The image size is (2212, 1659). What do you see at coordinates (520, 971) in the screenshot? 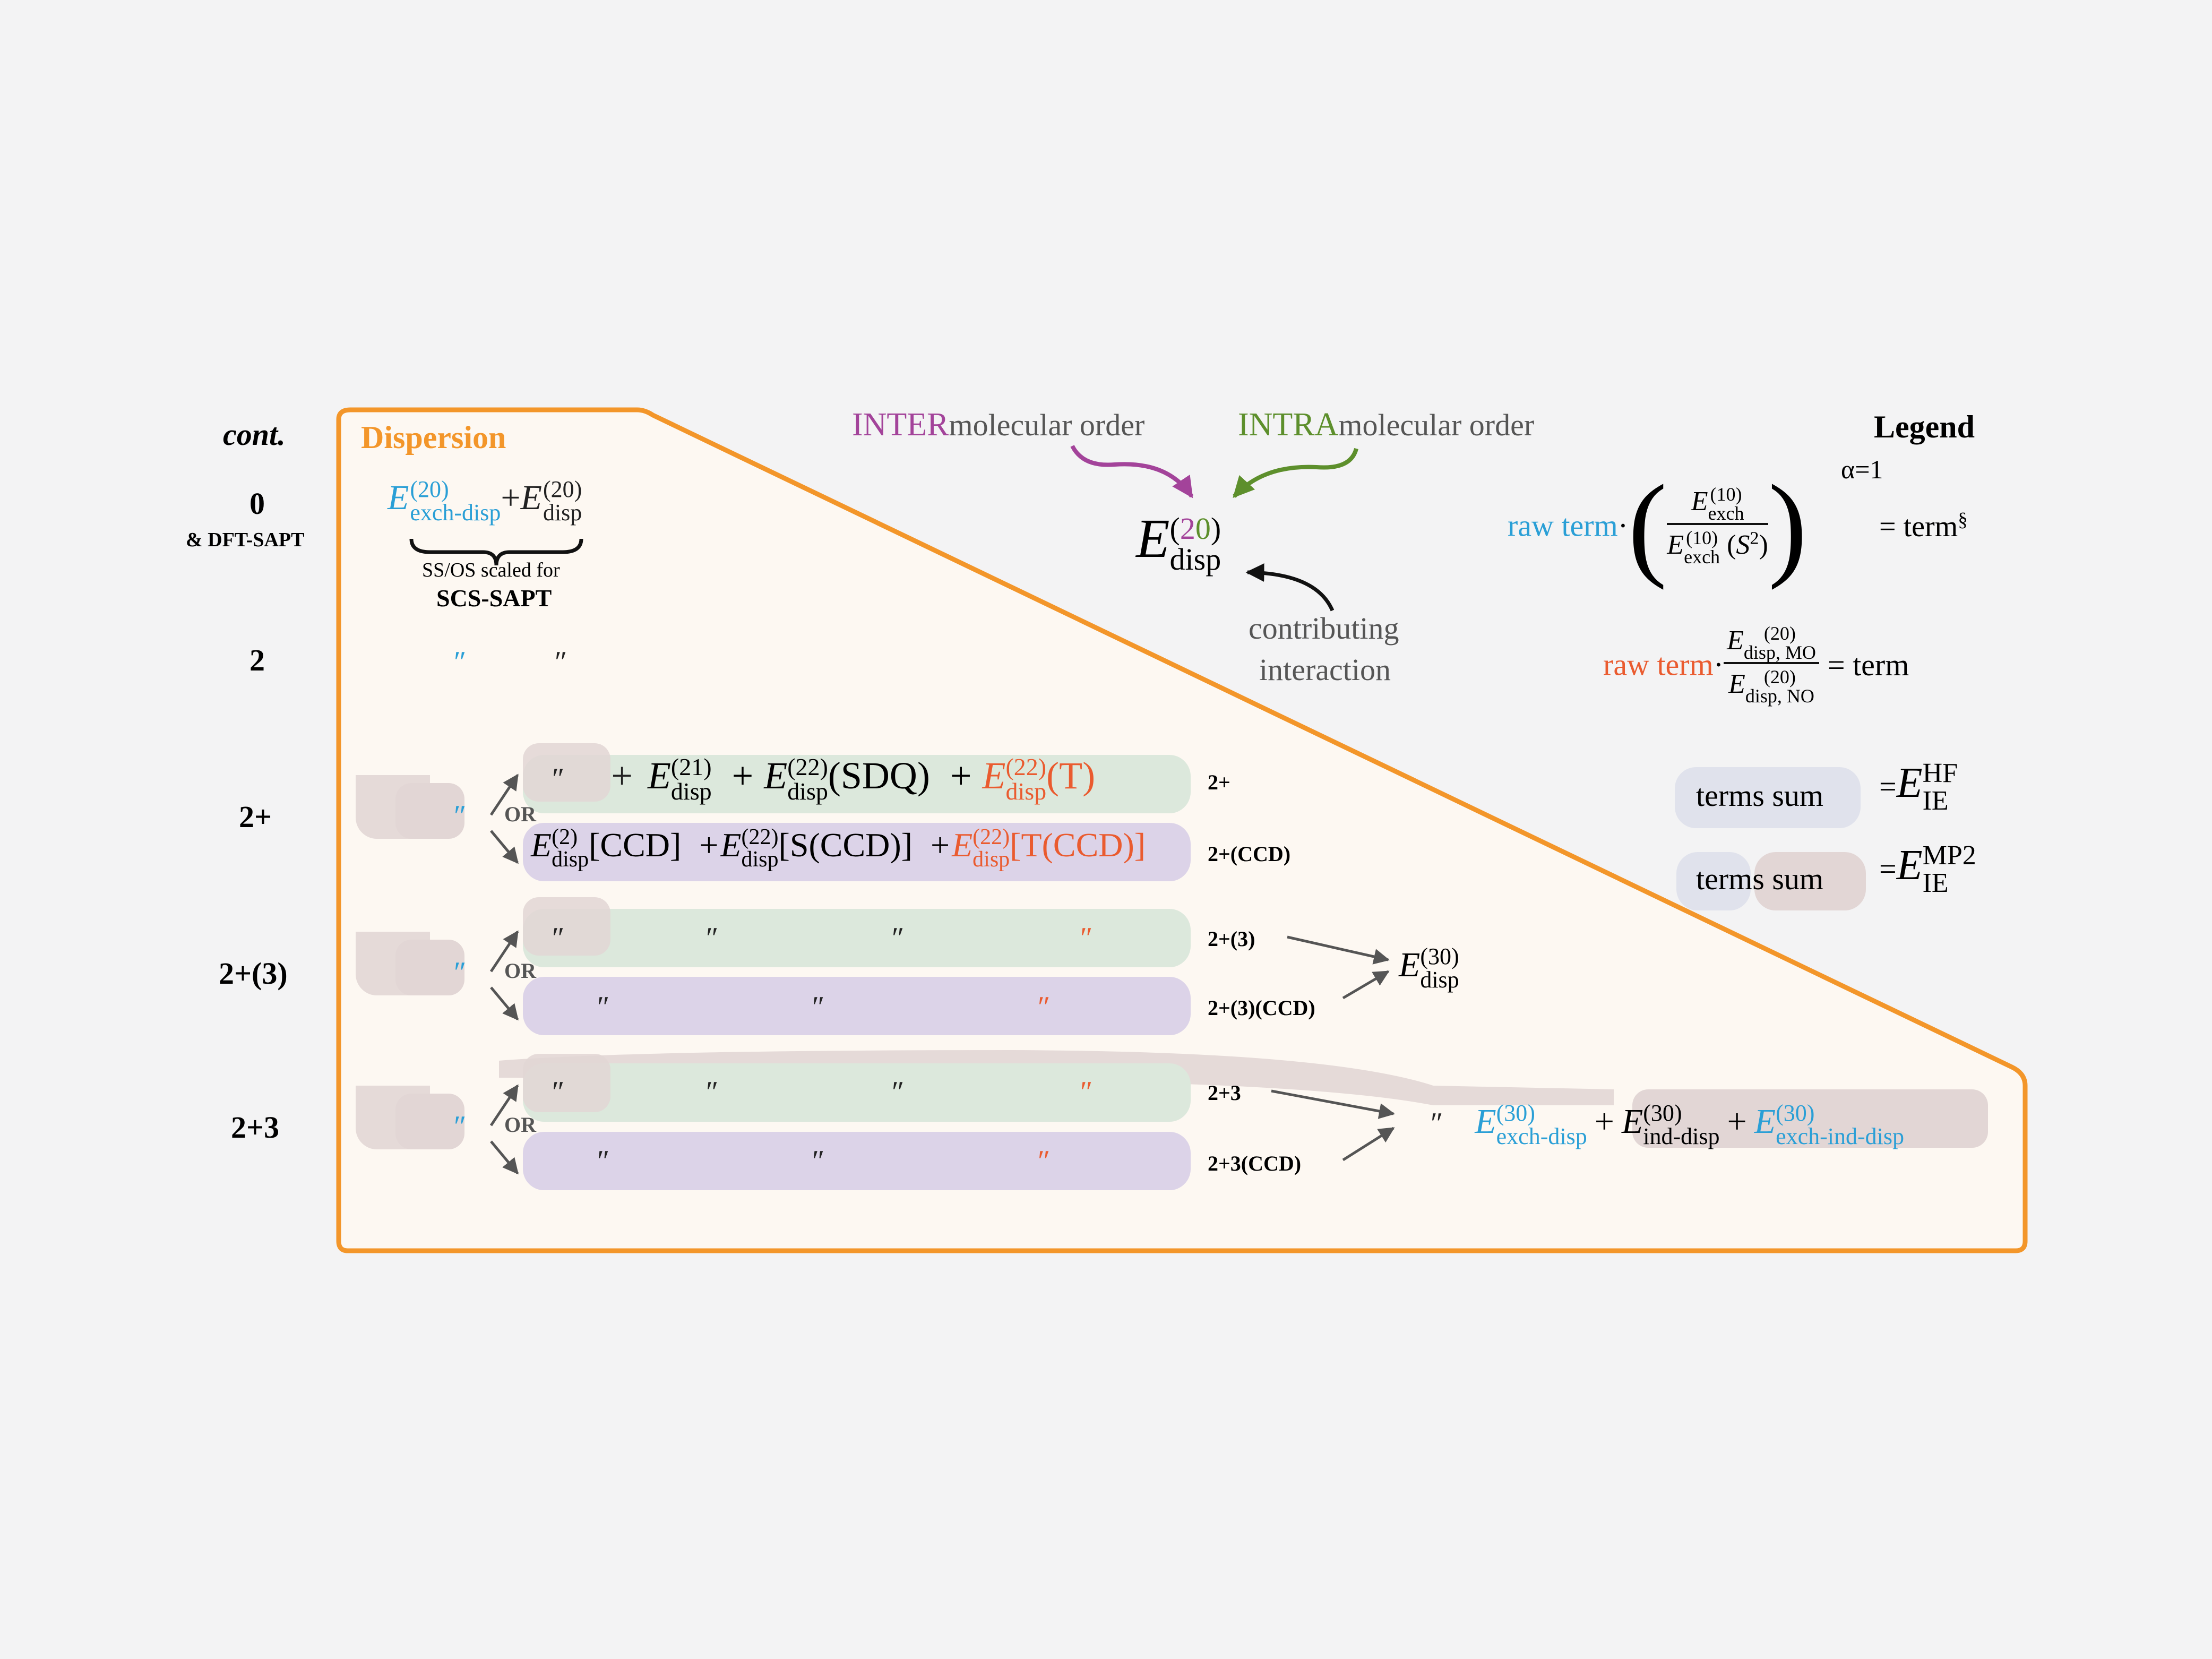
I see `row2p3-or: OR` at bounding box center [520, 971].